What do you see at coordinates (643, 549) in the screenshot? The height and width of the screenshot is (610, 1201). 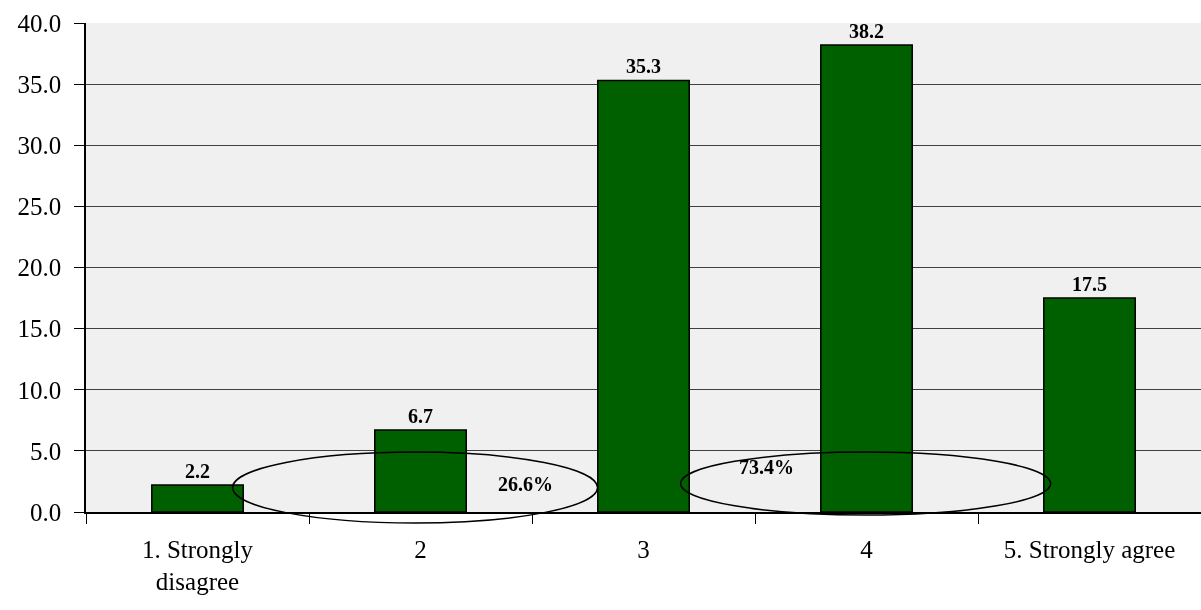 I see `x-tick-label: 3` at bounding box center [643, 549].